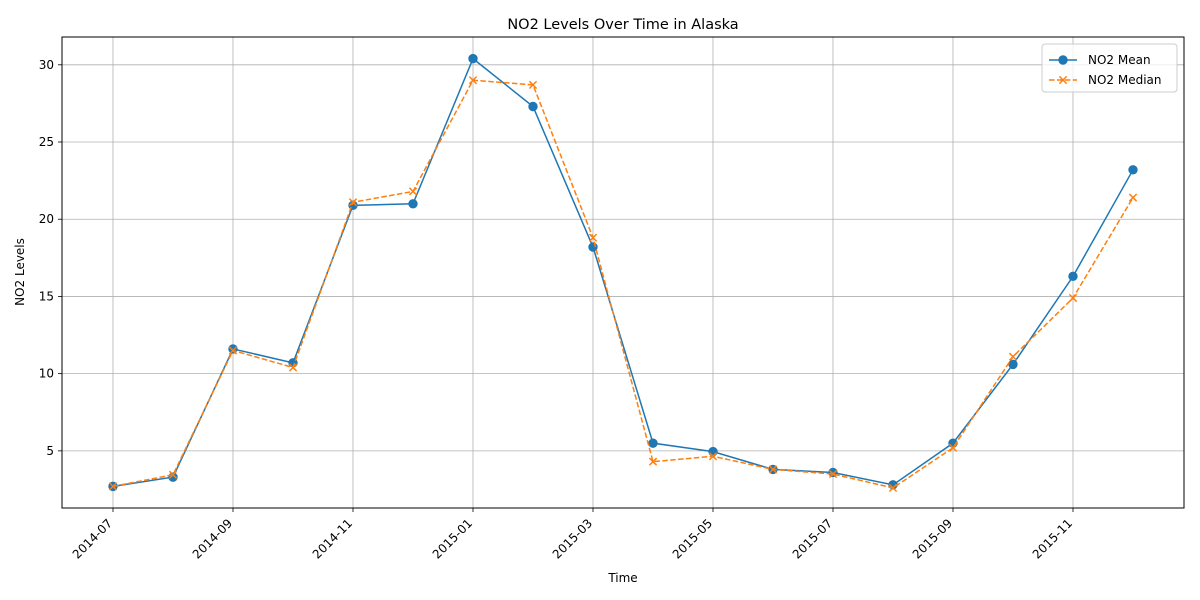 The width and height of the screenshot is (1200, 600). Describe the element at coordinates (1109, 68) in the screenshot. I see `legend: NO2 Mean NO2 Median` at that location.